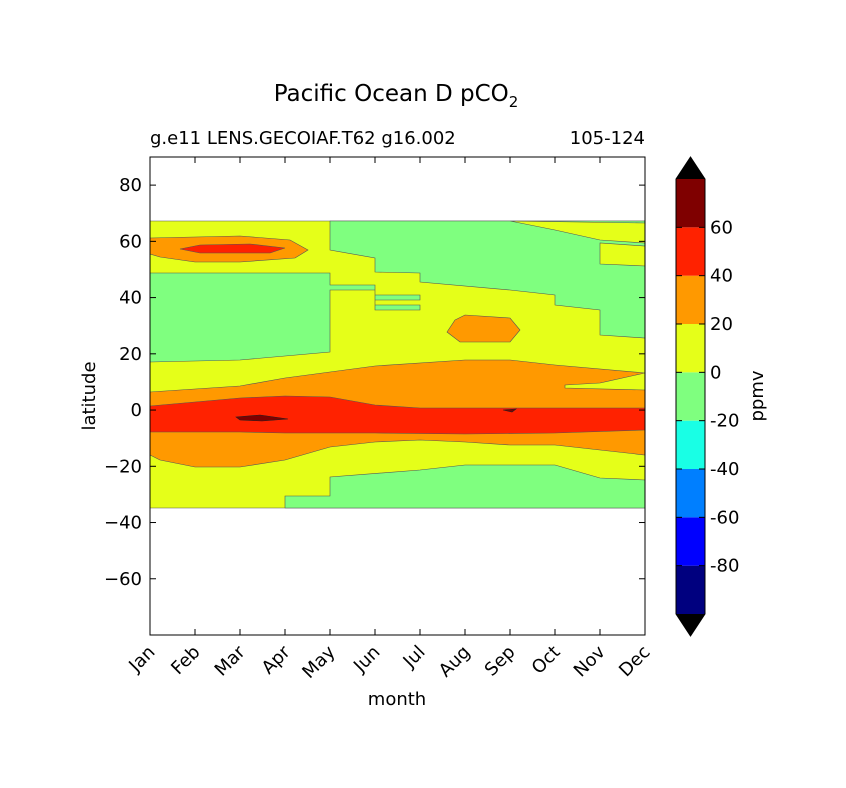 This screenshot has width=846, height=788. What do you see at coordinates (130, 241) in the screenshot?
I see `y-tick-label: 60` at bounding box center [130, 241].